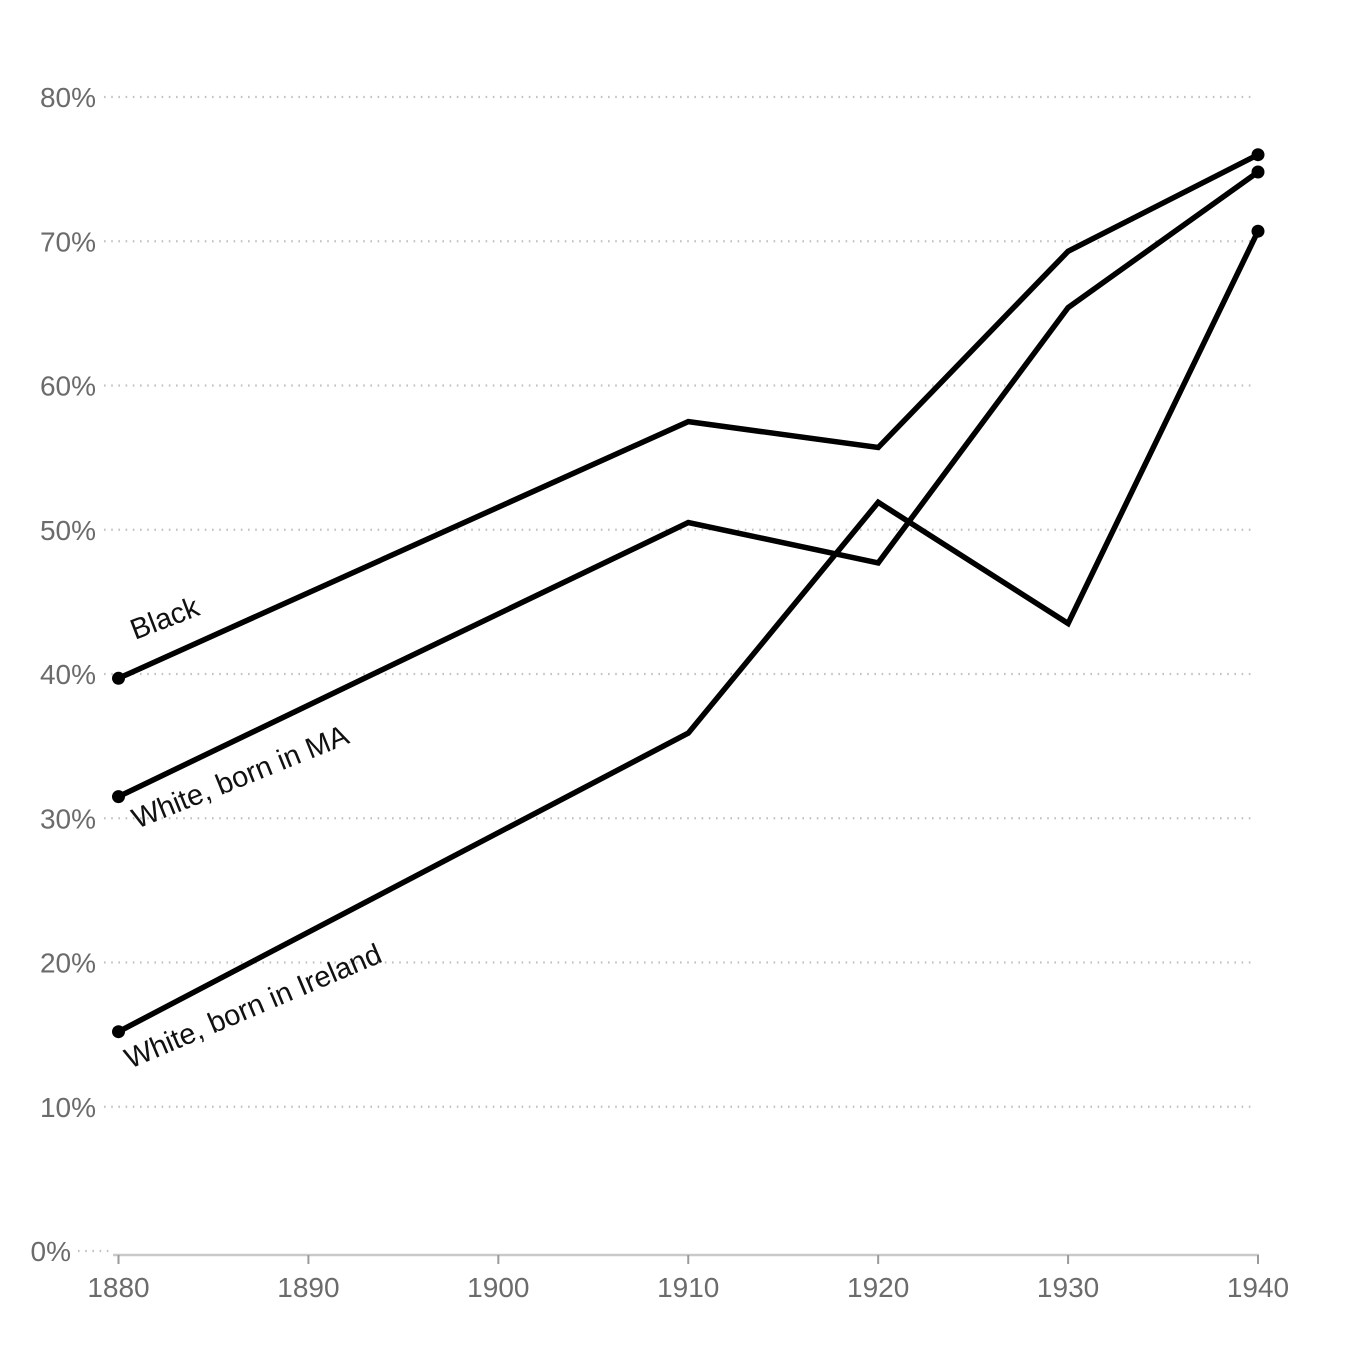 This screenshot has height=1350, width=1350. I want to click on x-axis-tick-label: 1920, so click(878, 1287).